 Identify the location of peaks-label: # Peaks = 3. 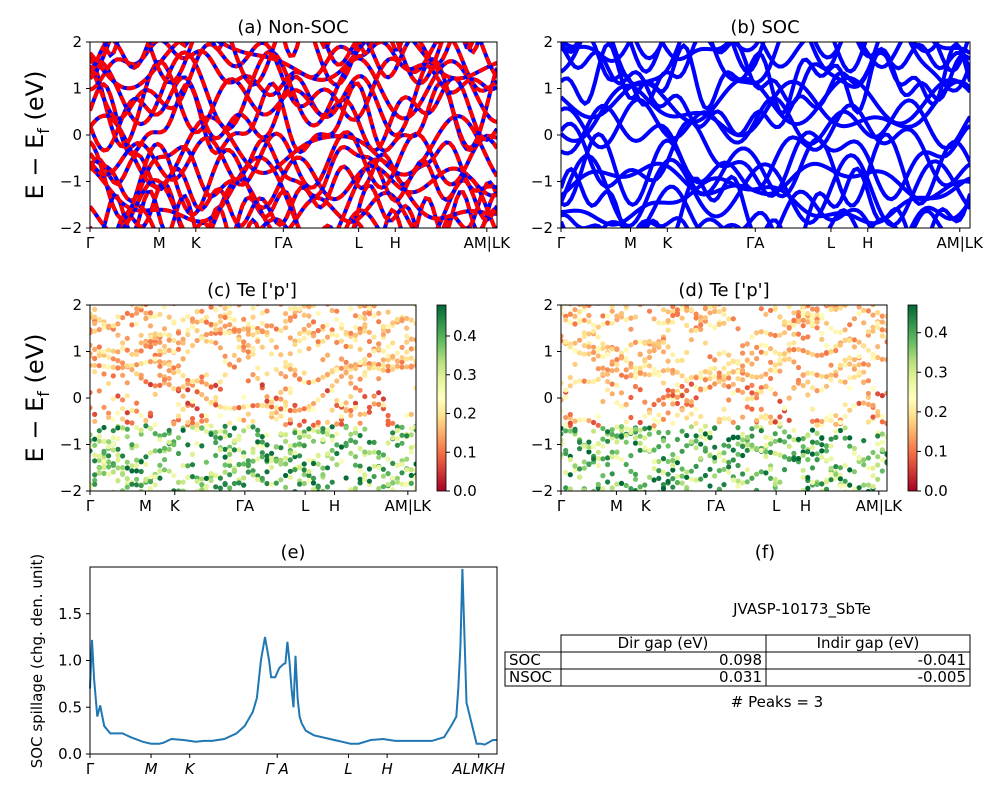
(777, 702).